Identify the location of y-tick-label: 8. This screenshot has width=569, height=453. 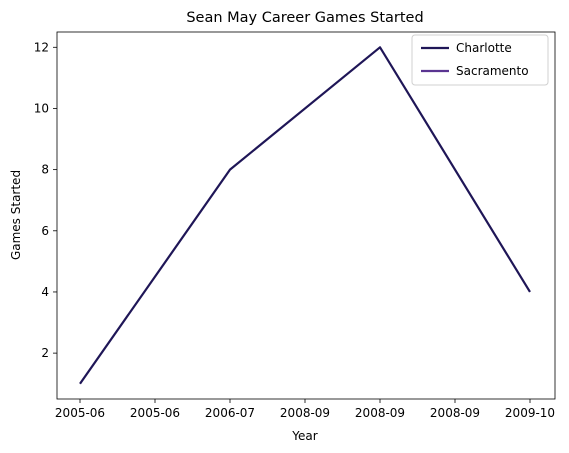
(45, 170).